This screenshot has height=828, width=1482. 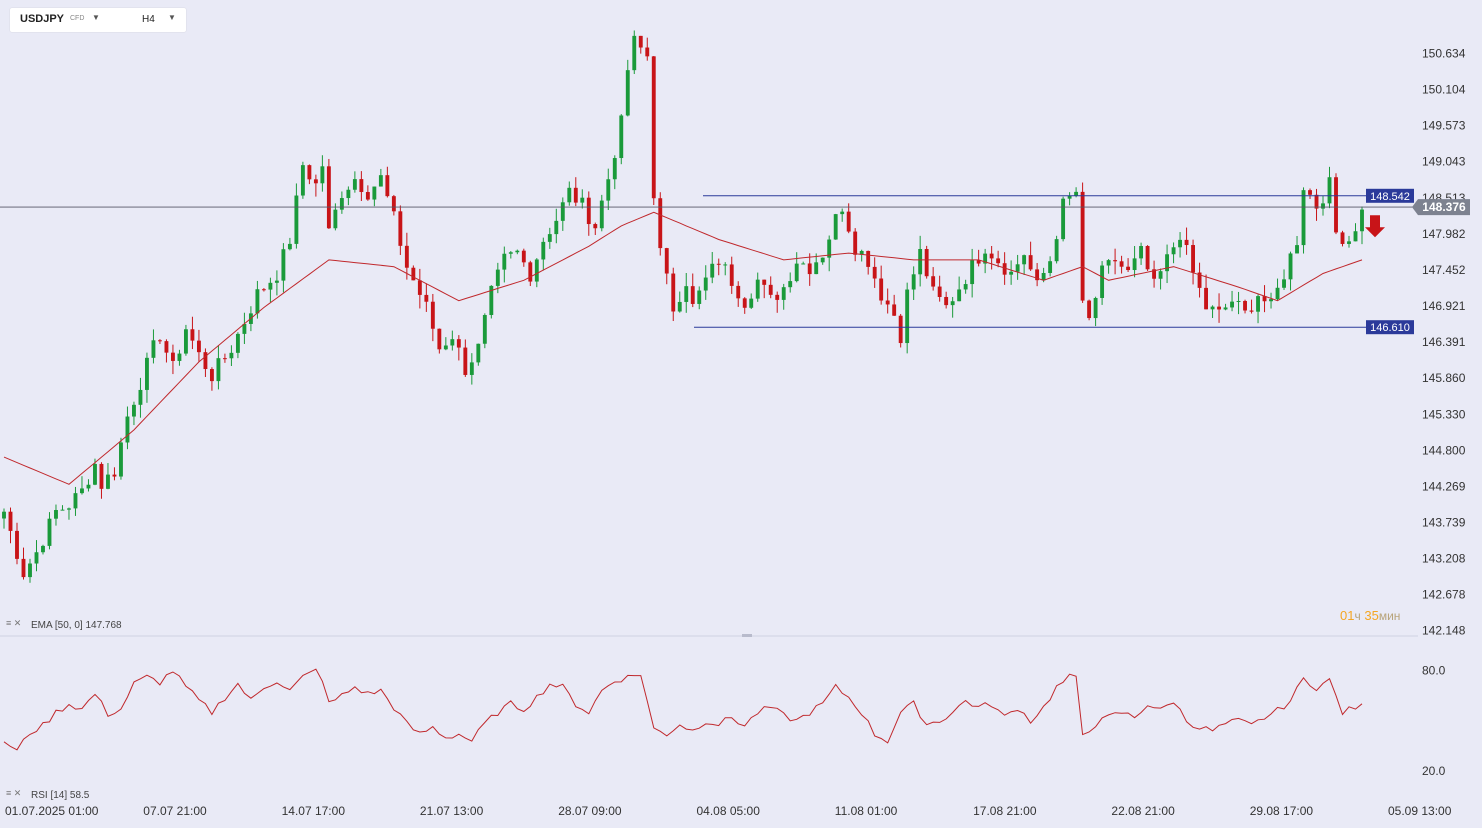 What do you see at coordinates (1444, 54) in the screenshot?
I see `price-tick-label: 150.634` at bounding box center [1444, 54].